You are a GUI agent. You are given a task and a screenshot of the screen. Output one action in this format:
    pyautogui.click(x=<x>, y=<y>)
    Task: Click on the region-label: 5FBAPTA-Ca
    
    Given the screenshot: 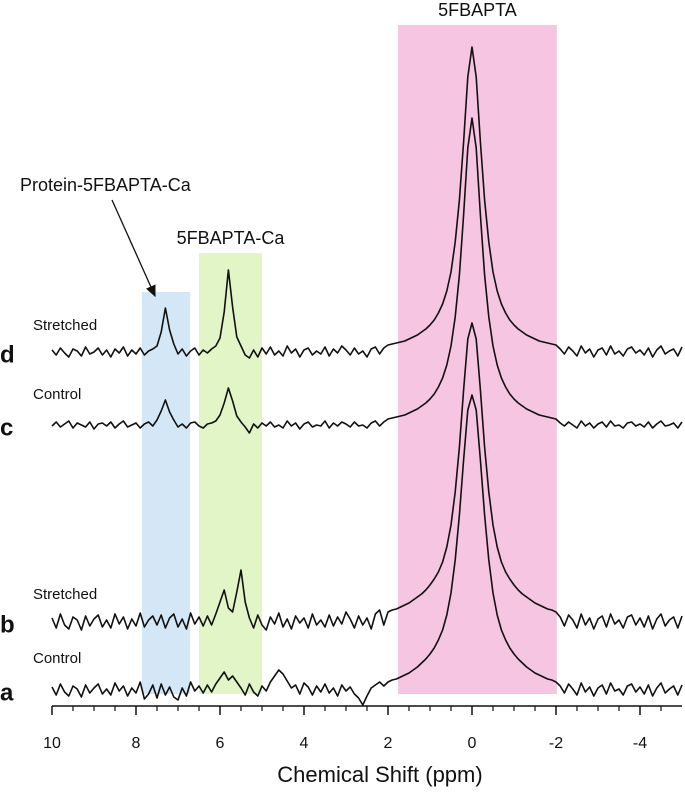 What is the action you would take?
    pyautogui.click(x=231, y=238)
    